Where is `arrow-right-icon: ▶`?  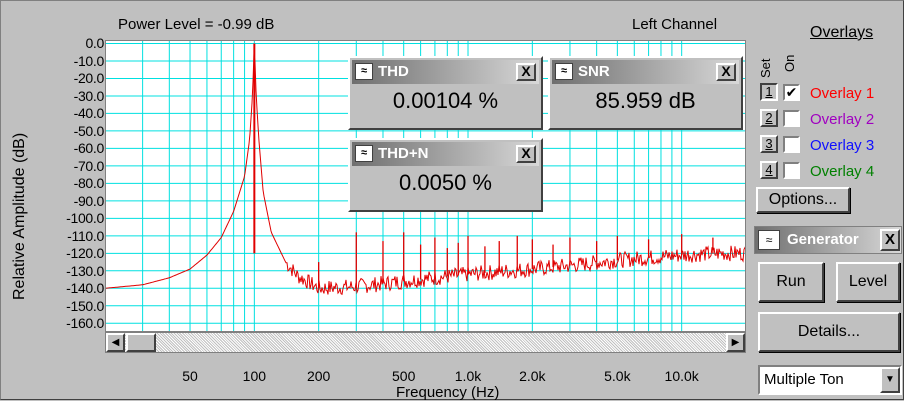 arrow-right-icon: ▶ is located at coordinates (735, 342).